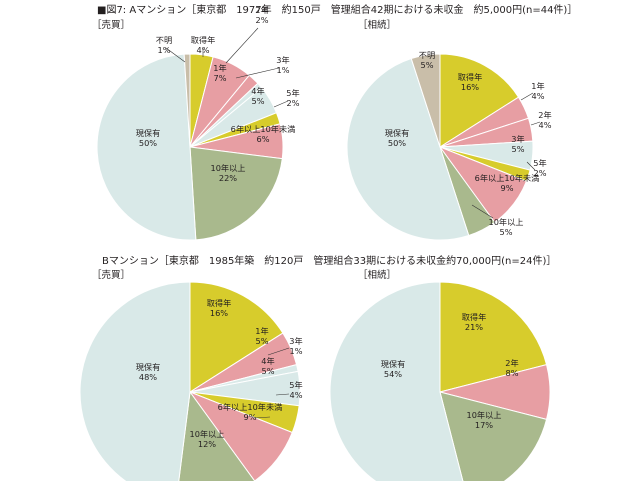 The width and height of the screenshot is (640, 481). Describe the element at coordinates (164, 40) in the screenshot. I see `slice-label-0-0: 不明` at that location.